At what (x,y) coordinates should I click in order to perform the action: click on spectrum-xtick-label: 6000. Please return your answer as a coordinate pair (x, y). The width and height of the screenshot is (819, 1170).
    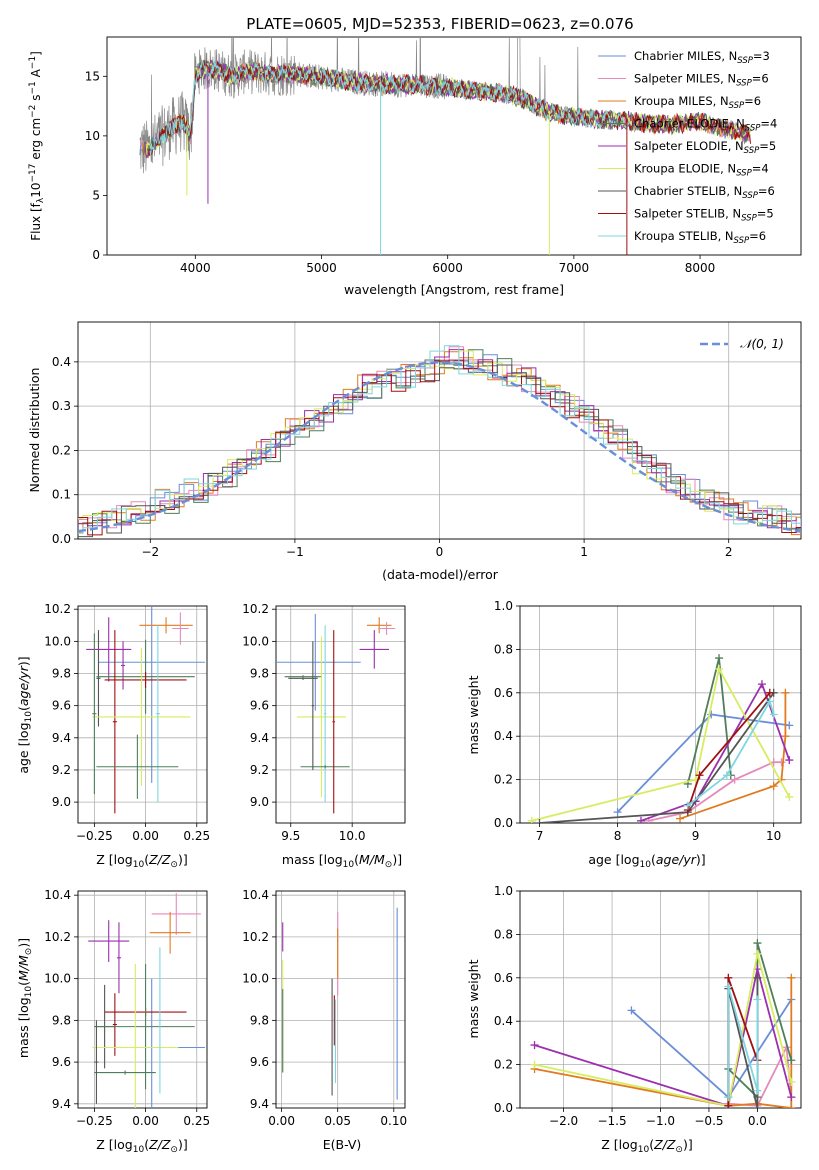
    Looking at the image, I should click on (447, 268).